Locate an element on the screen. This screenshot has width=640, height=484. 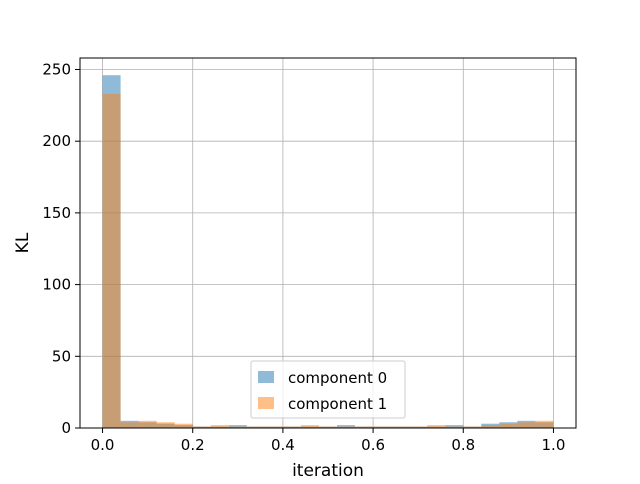
legend-label-component-1: component 1 is located at coordinates (337, 404).